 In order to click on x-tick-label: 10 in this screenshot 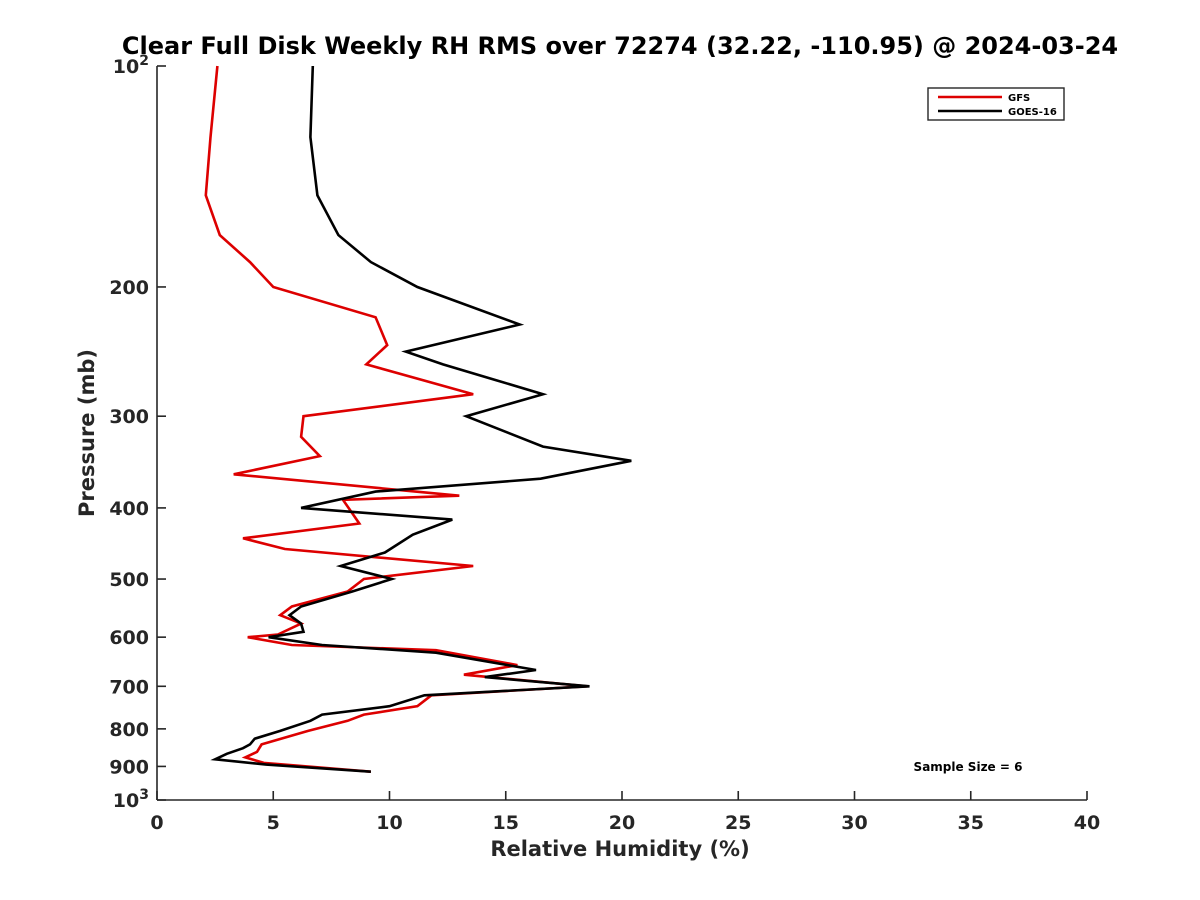, I will do `click(389, 823)`.